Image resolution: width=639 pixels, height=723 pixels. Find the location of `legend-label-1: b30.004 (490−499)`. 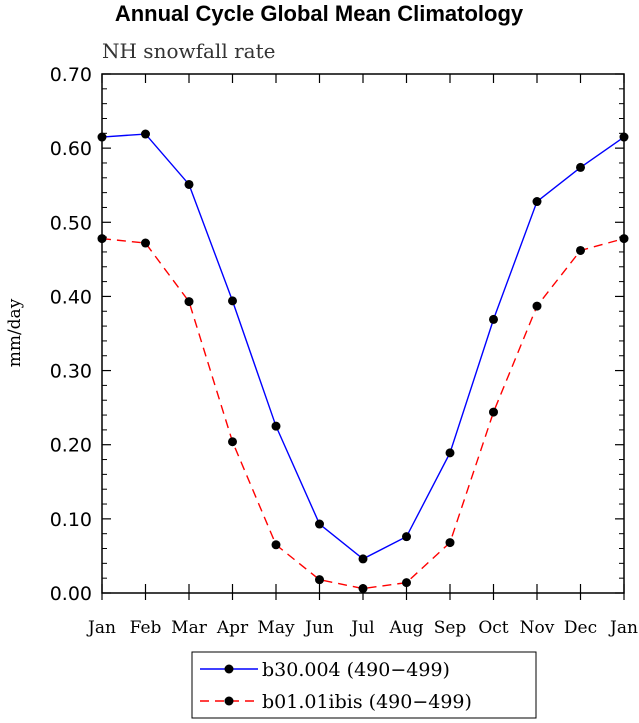

legend-label-1: b30.004 (490−499) is located at coordinates (356, 670).